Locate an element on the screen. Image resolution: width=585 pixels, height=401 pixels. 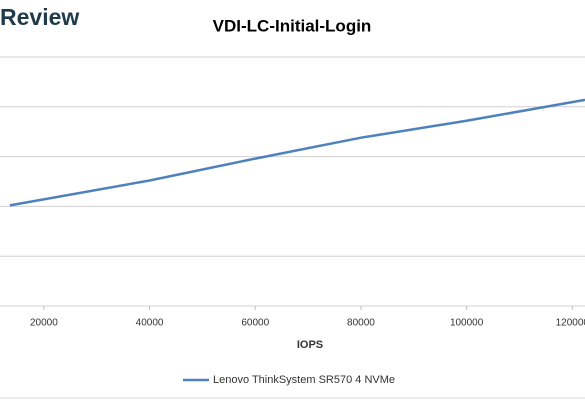
x-tick-label: 100000 is located at coordinates (467, 323).